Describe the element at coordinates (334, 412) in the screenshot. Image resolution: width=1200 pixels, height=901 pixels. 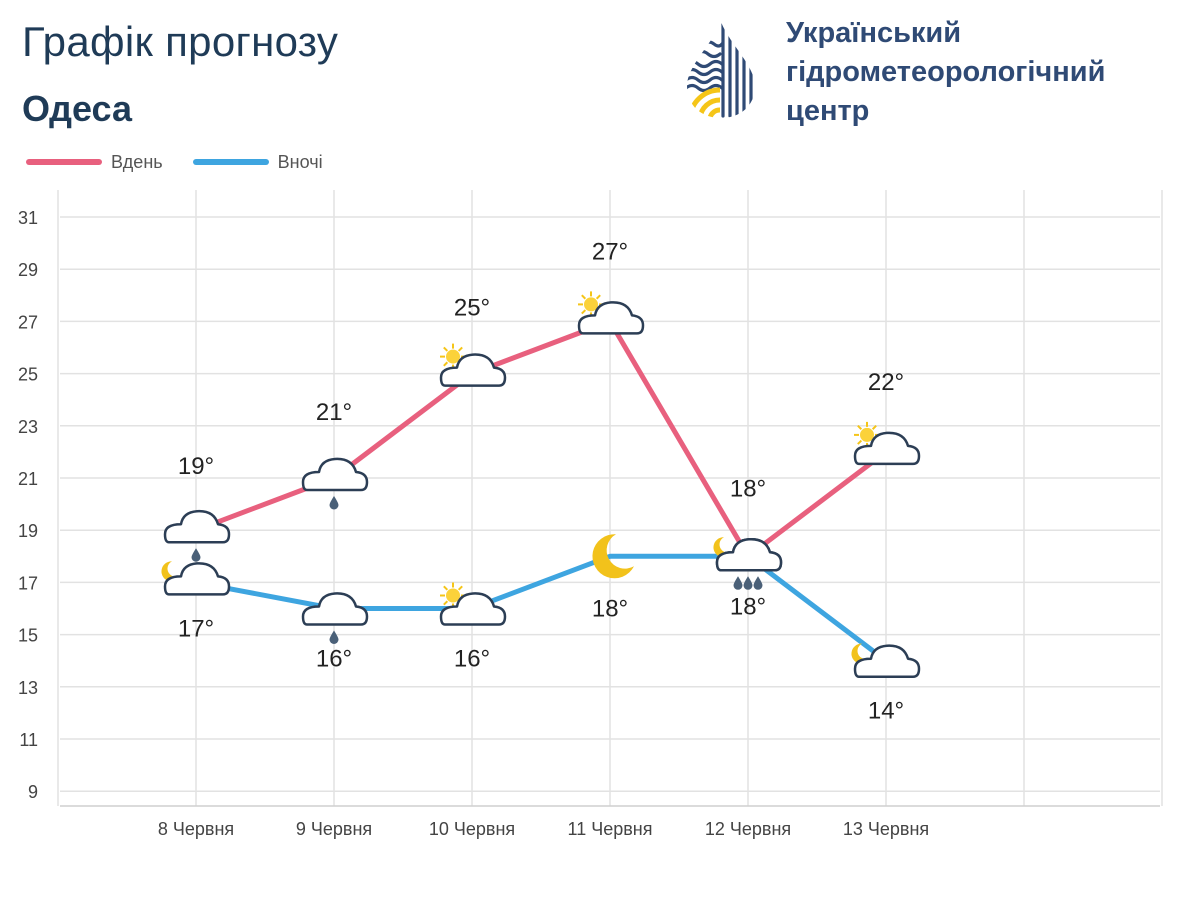
I see `day-value-label: 21°` at that location.